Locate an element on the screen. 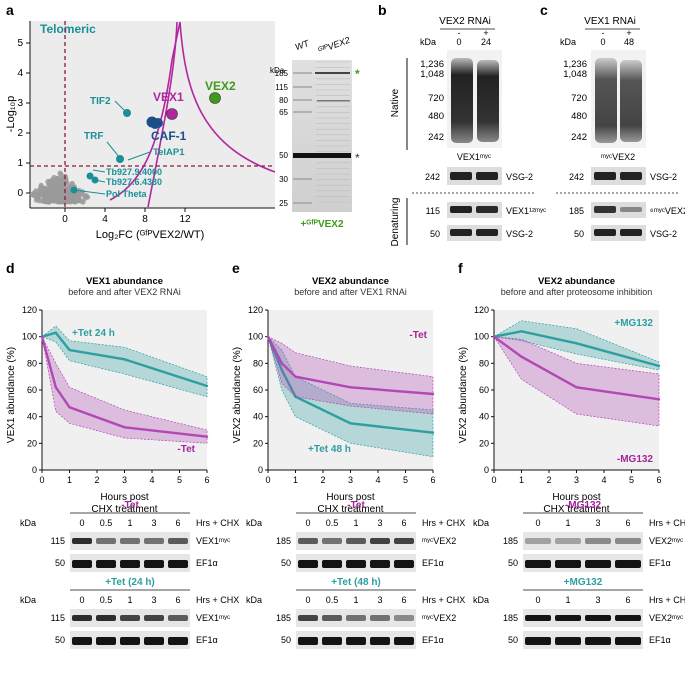  pol-theta-label: Pol Theta is located at coordinates (126, 194).